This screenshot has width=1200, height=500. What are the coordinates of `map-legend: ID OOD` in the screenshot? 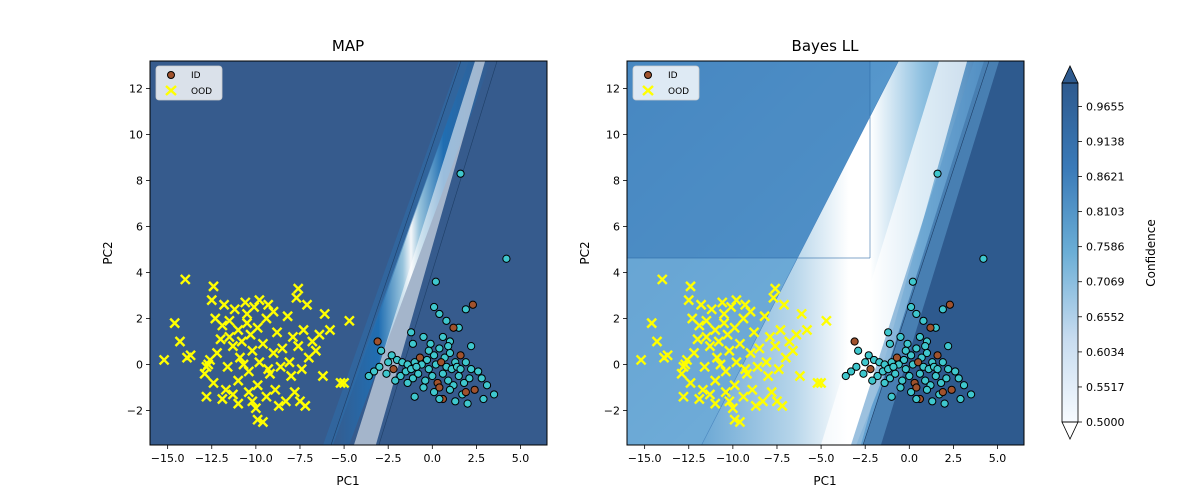 It's located at (189, 83).